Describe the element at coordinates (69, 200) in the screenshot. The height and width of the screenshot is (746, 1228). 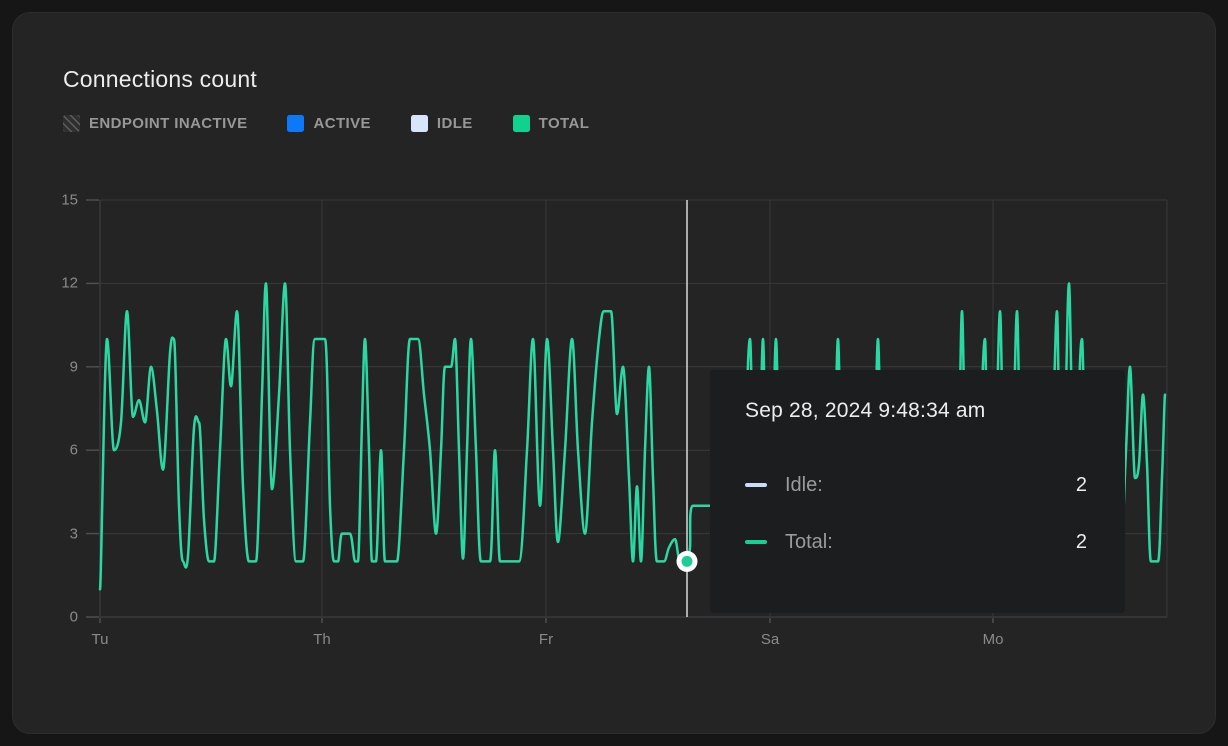
I see `y-axis-label: 15` at that location.